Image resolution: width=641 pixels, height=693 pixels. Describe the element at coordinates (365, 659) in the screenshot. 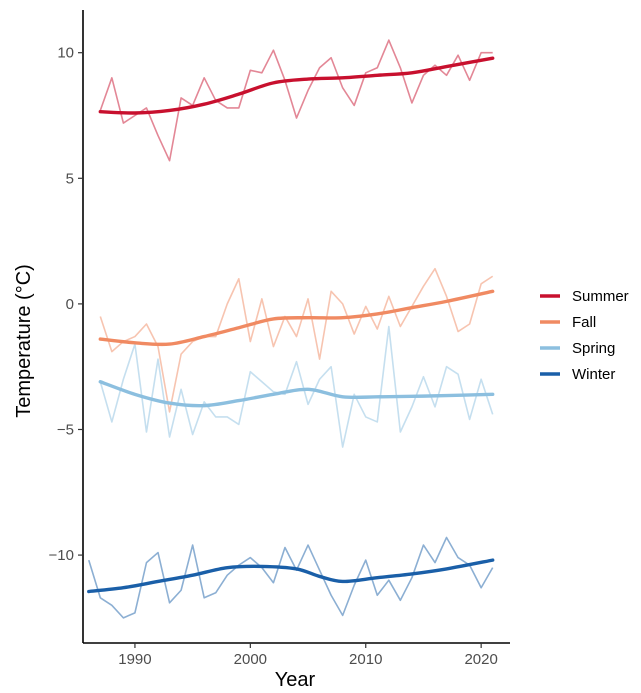

I see `x-tick-label: 2010` at that location.